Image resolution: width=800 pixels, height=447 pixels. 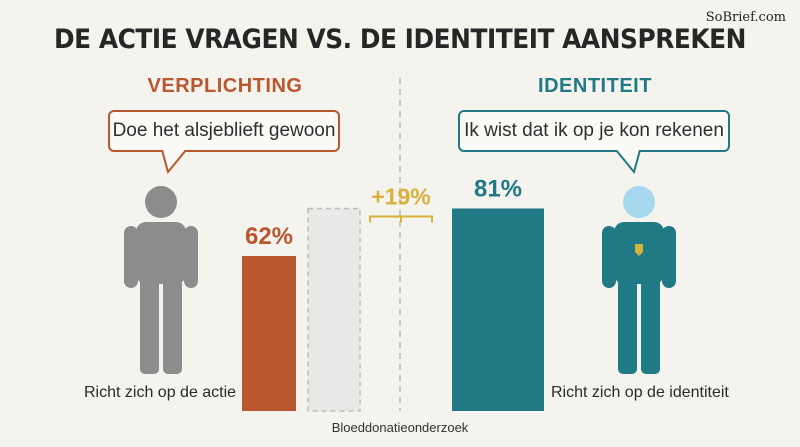 What do you see at coordinates (640, 392) in the screenshot?
I see `right-caption: Richt zich op de identiteit` at bounding box center [640, 392].